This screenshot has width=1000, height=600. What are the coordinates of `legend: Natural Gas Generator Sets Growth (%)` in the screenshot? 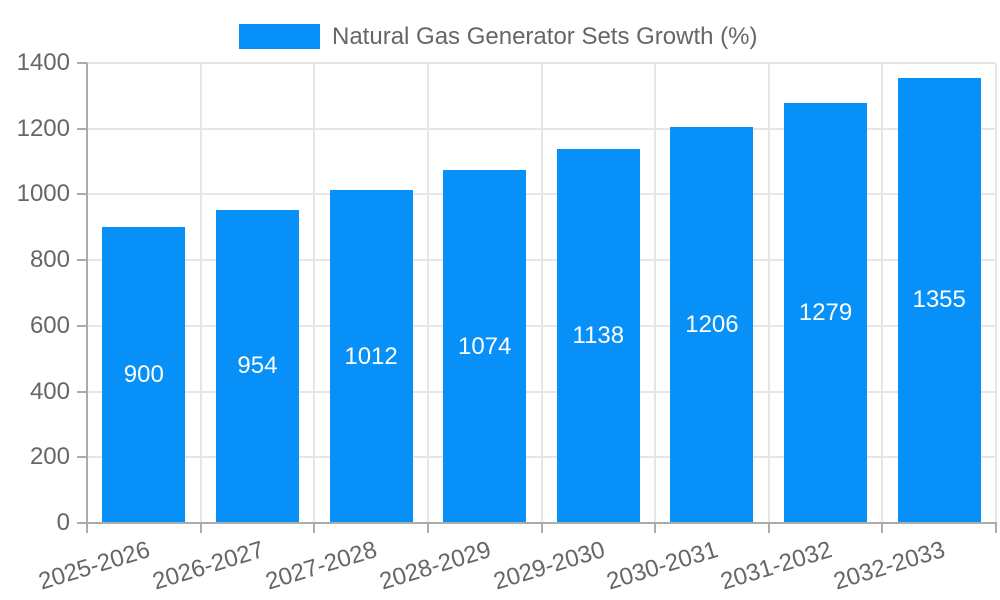 It's located at (498, 36).